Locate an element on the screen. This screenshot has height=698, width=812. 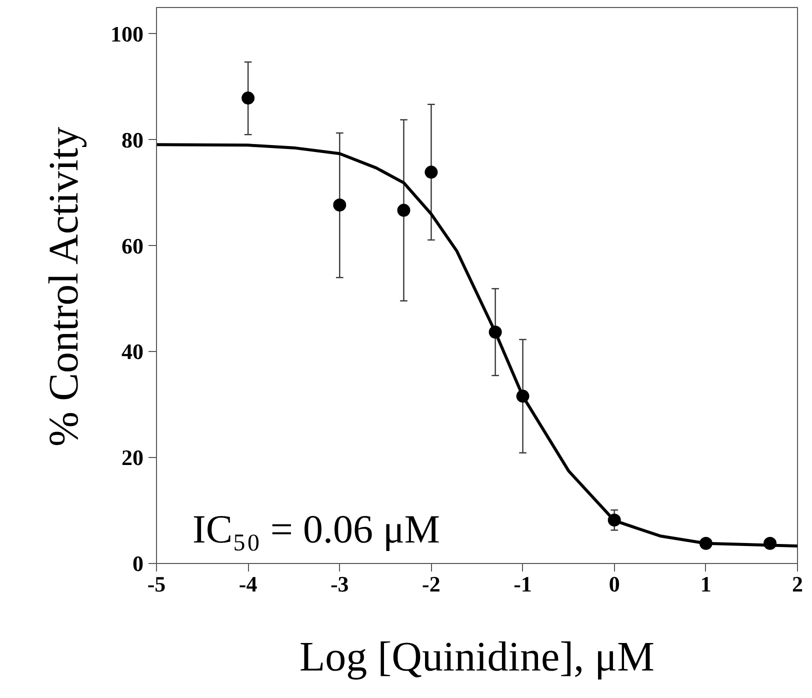
x-tick-label: -4 is located at coordinates (248, 584).